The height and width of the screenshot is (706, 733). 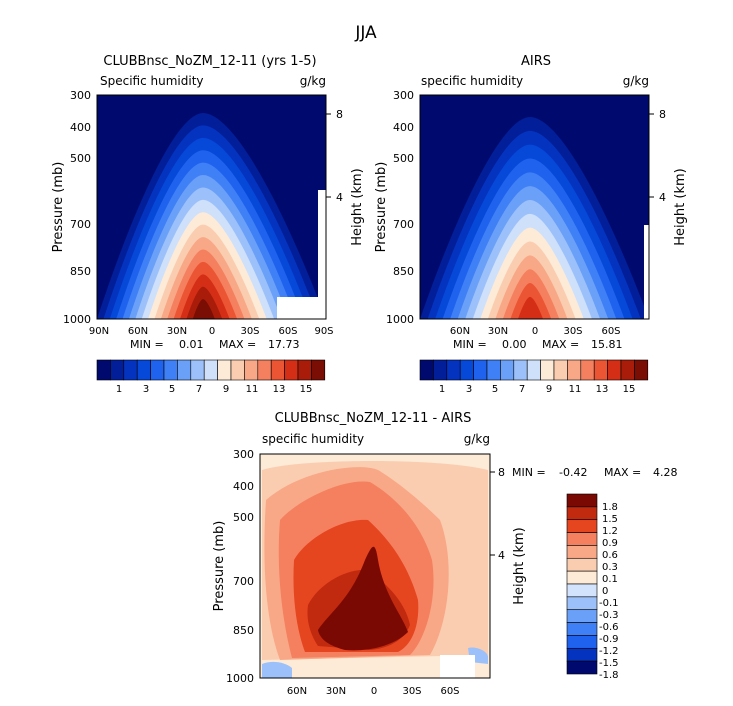 What do you see at coordinates (243, 517) in the screenshot?
I see `y-tick-label: 500` at bounding box center [243, 517].